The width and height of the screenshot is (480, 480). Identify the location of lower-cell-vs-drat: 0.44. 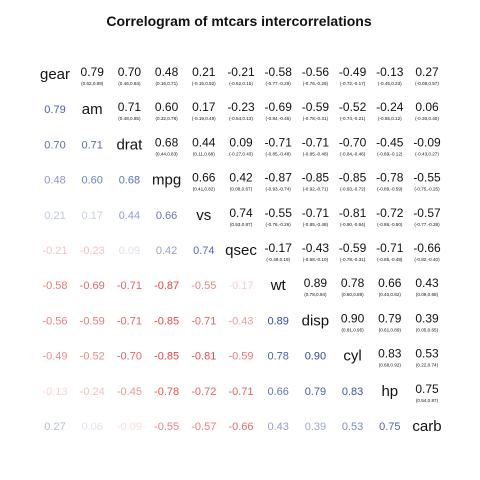
(129, 216).